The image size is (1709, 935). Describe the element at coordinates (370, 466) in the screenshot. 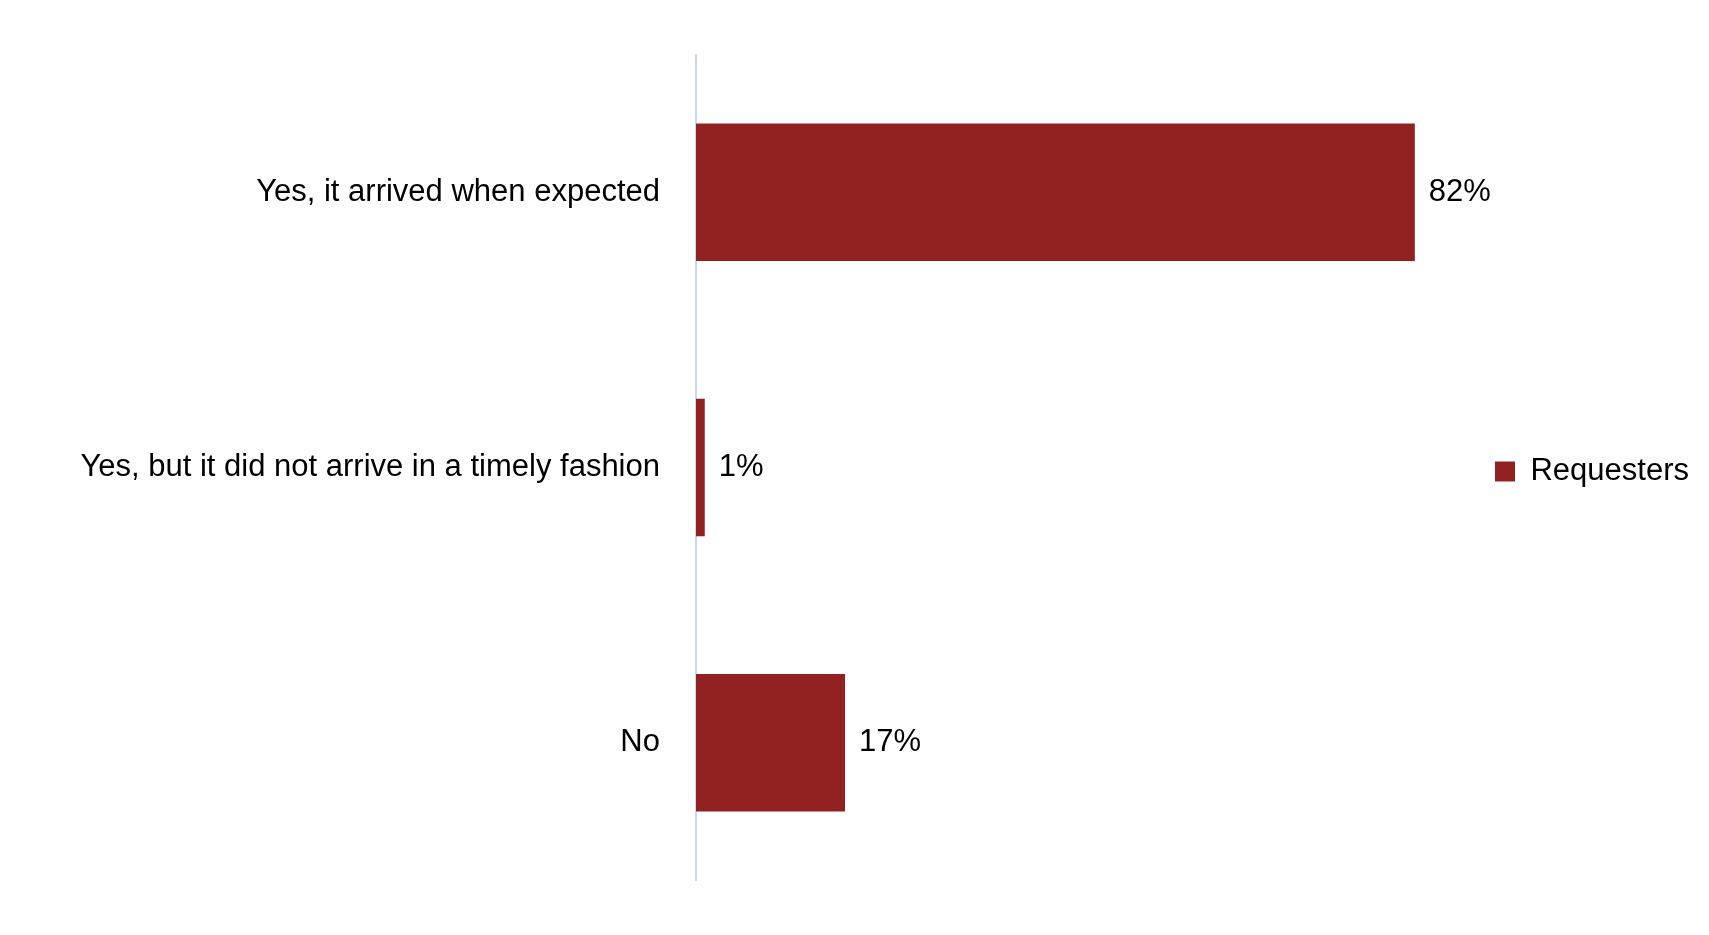

I see `y-tick-label: Yes, but it did not arrive in a timely fashion` at that location.